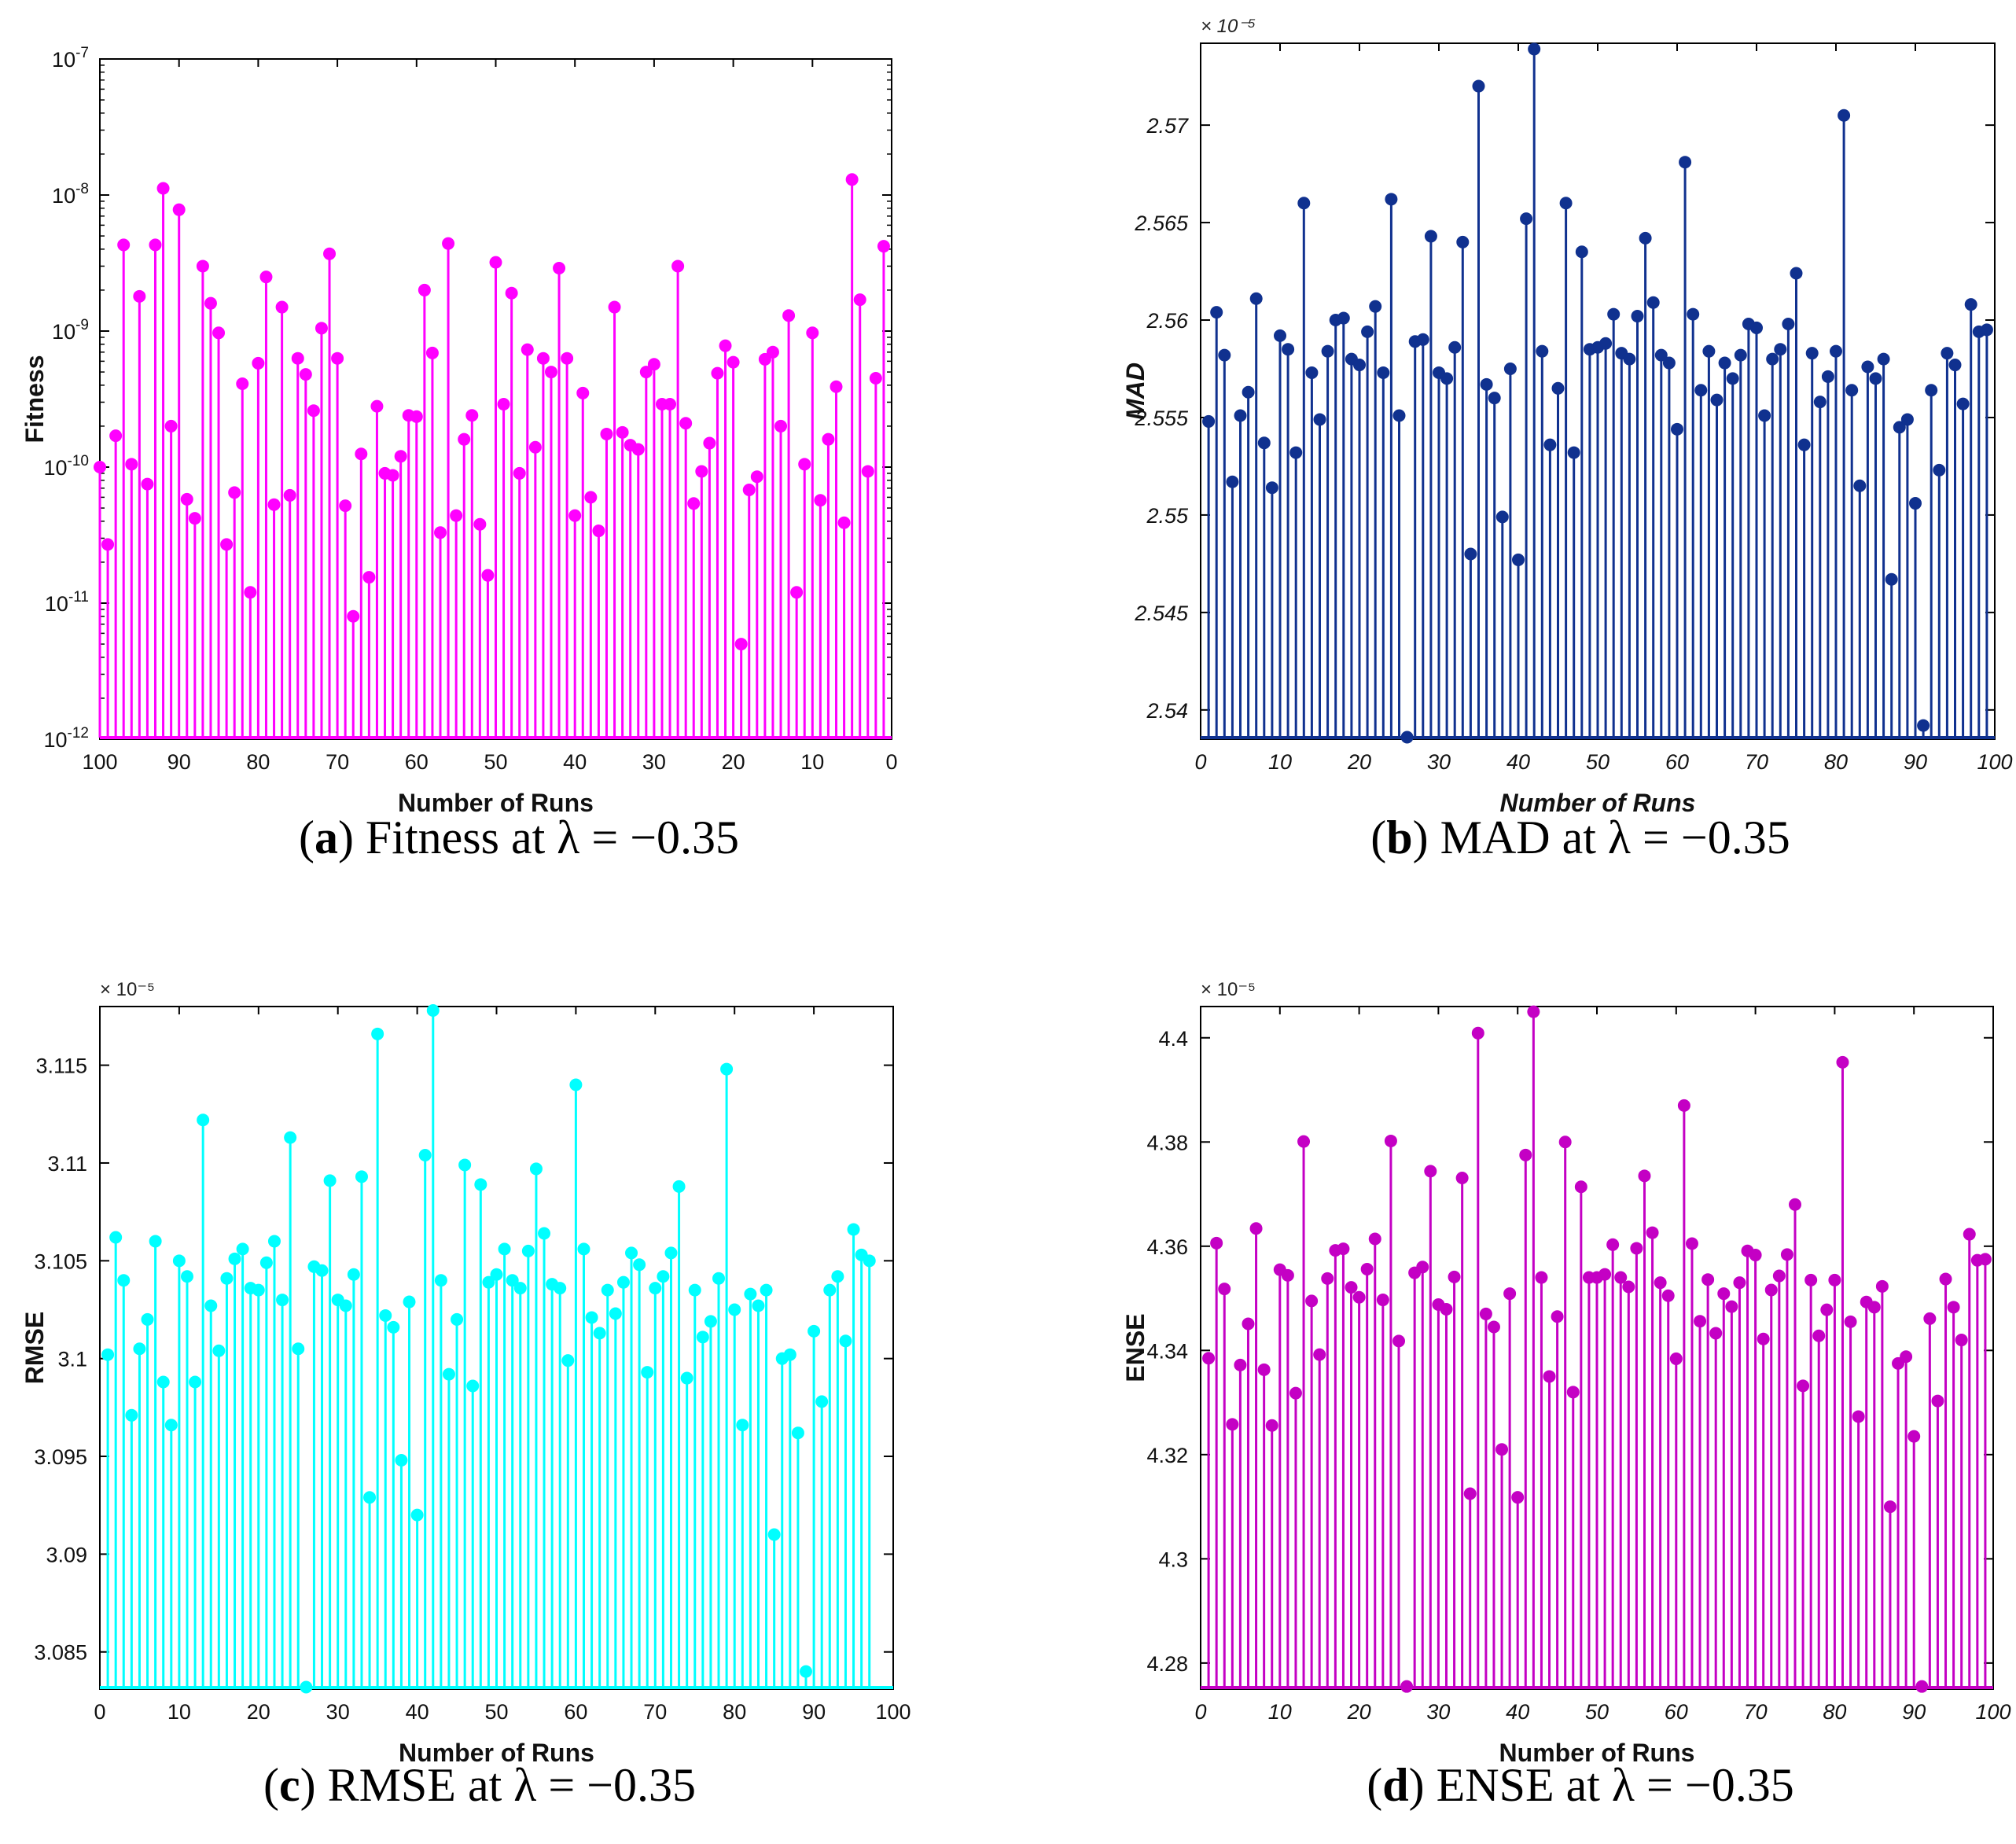 Image resolution: width=2016 pixels, height=1844 pixels. I want to click on y-tick-label: 4.38, so click(1167, 1142).